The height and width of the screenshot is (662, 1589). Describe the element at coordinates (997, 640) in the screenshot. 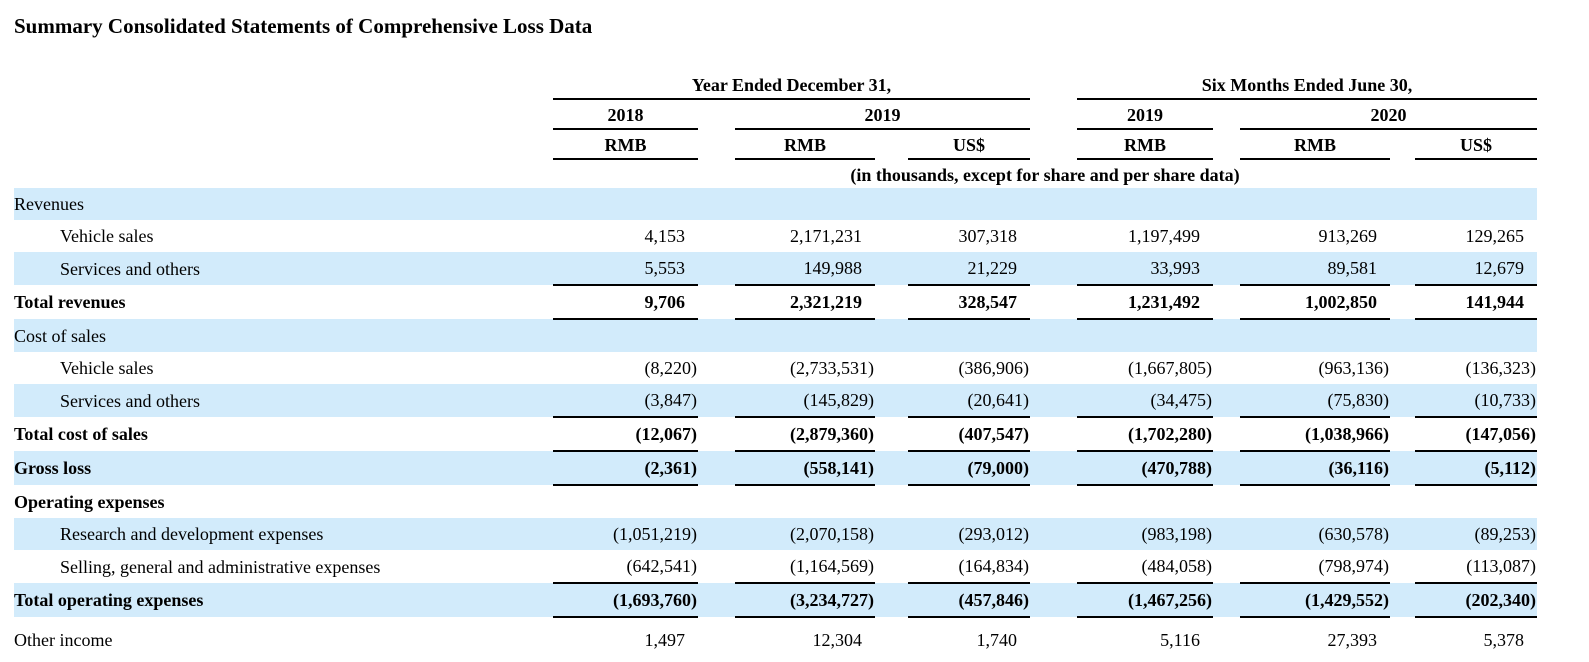

I see `cell-value: 1,740` at that location.